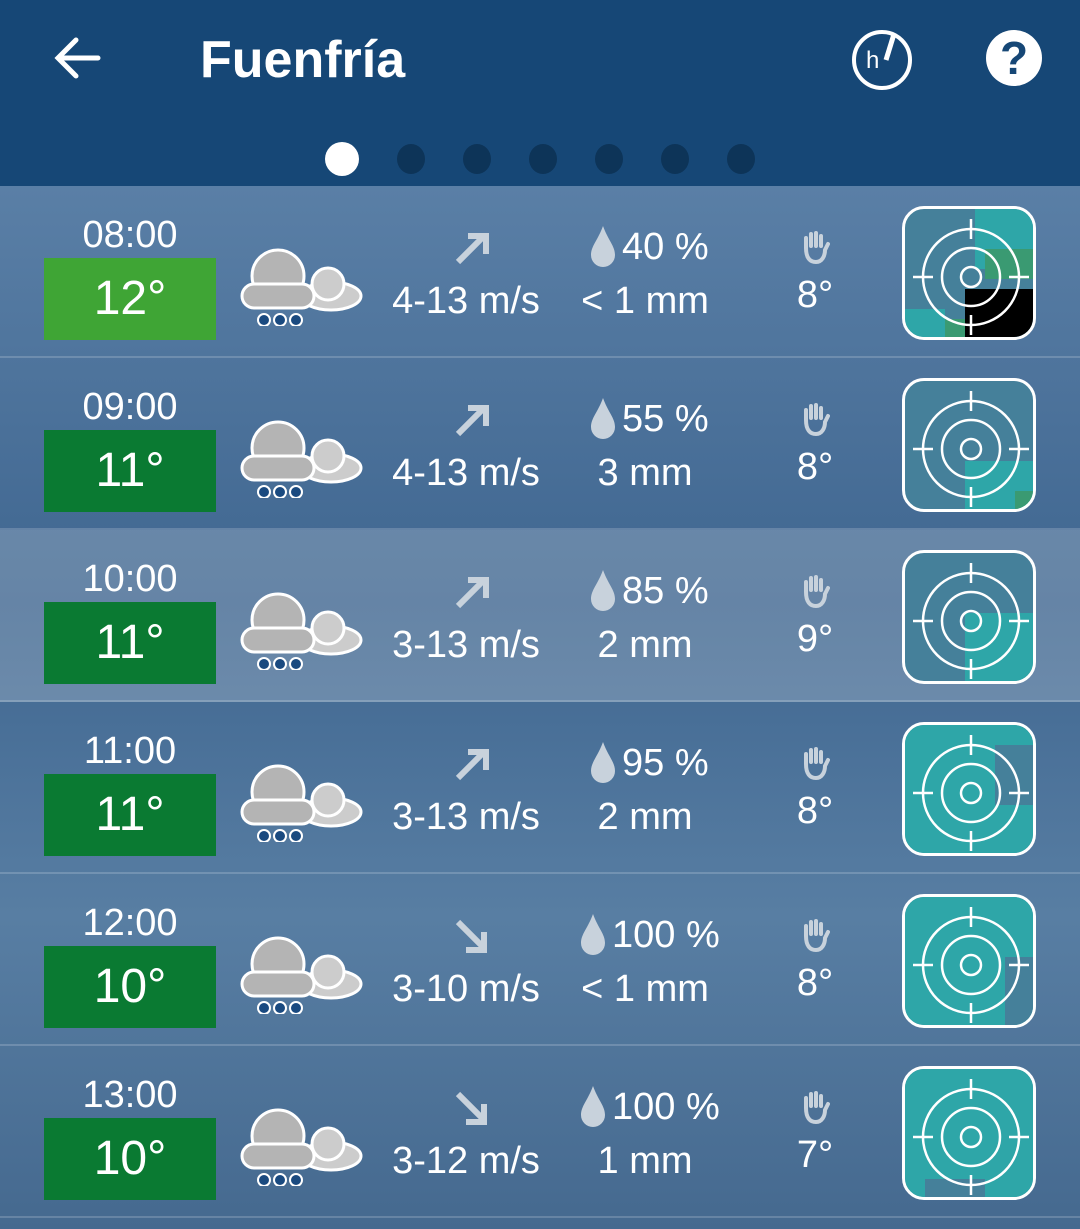  I want to click on feels-like-temp: 9°, so click(815, 639).